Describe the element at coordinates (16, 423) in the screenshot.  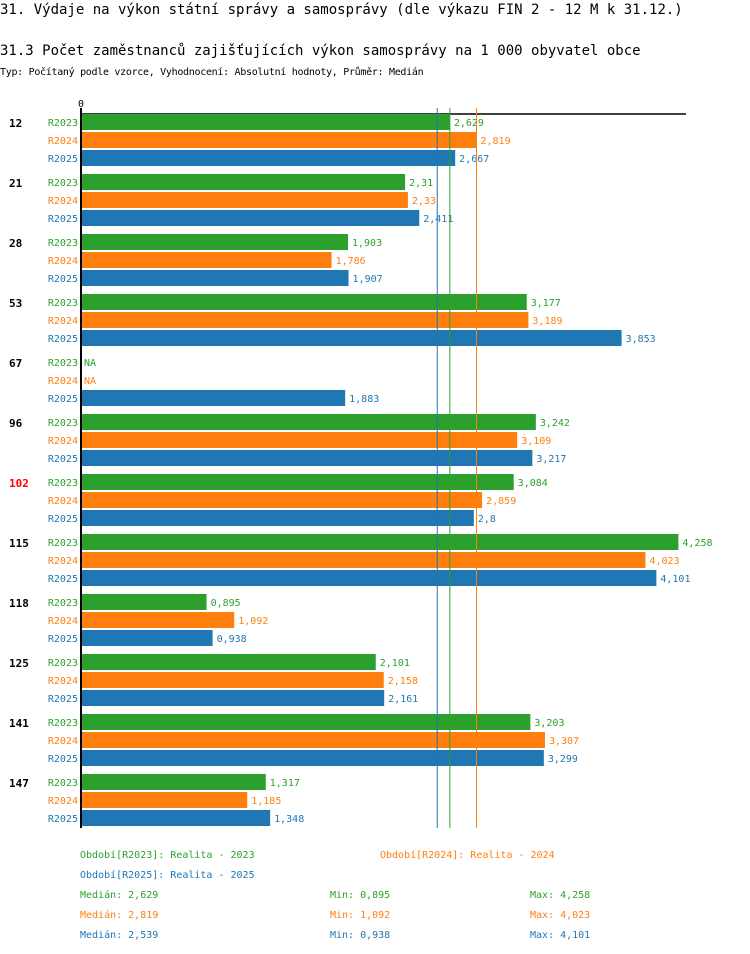
I see `category-label: 96` at that location.